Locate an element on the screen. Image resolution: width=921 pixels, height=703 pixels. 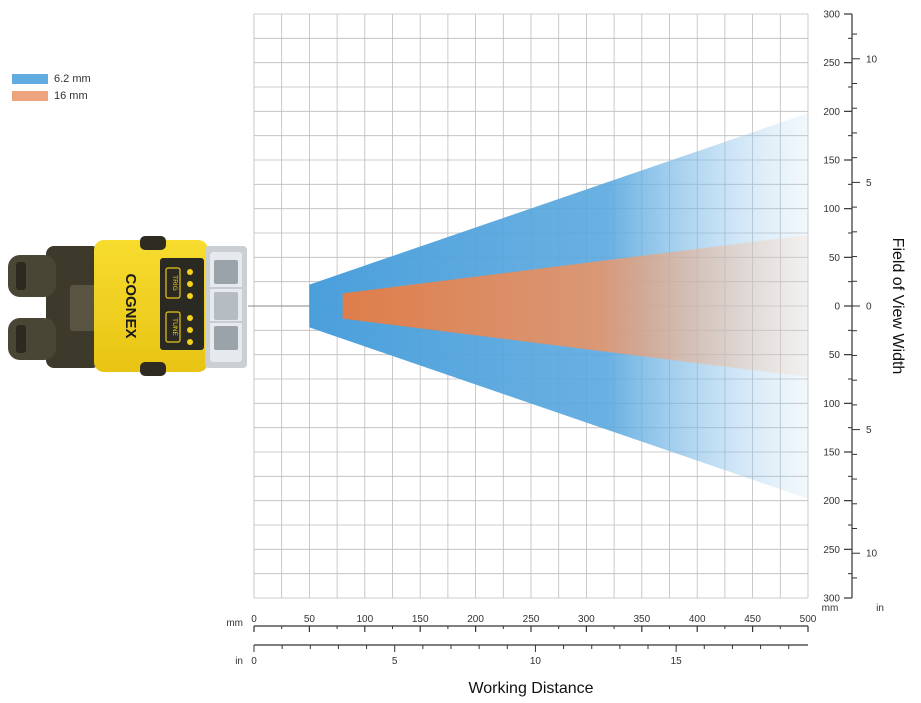
x-tick-label-mm: 50 is located at coordinates (310, 619).